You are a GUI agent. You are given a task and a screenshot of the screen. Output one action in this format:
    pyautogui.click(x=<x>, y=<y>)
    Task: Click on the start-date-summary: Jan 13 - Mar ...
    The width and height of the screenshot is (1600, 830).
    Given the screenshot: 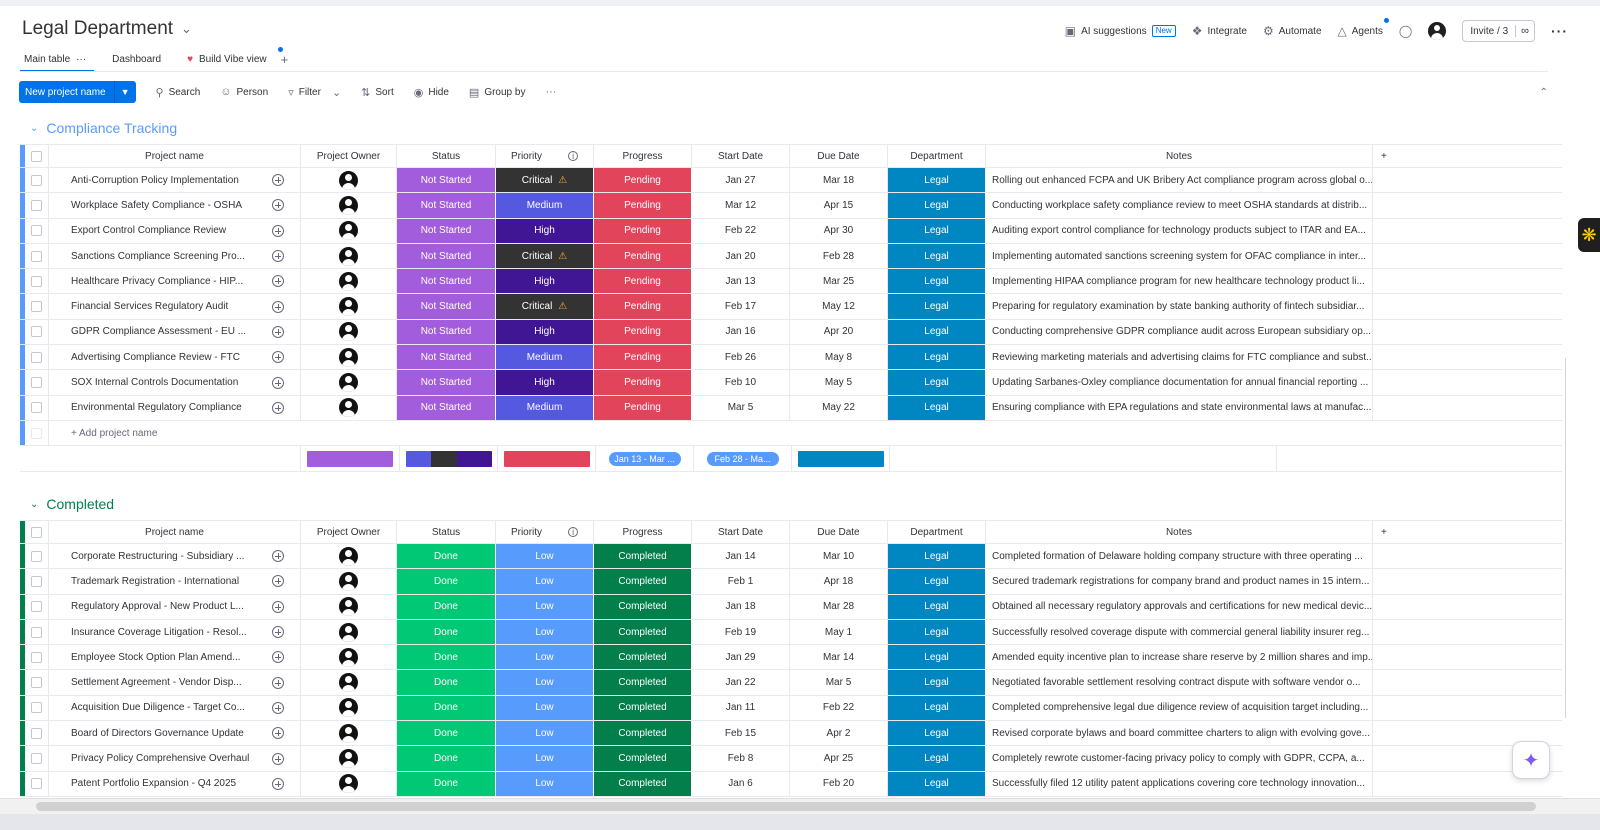 What is the action you would take?
    pyautogui.click(x=645, y=459)
    